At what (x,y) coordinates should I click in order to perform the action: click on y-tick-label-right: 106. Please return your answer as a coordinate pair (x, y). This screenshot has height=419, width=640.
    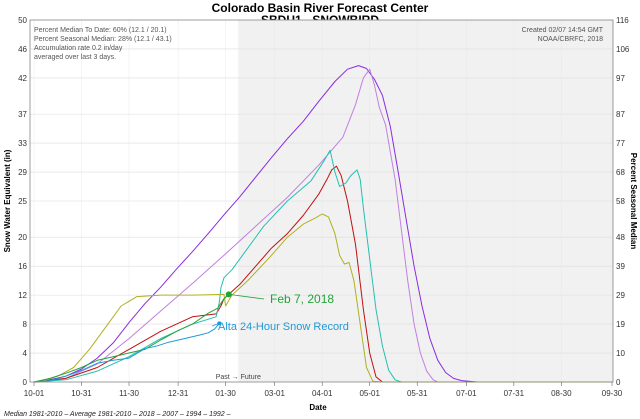
    Looking at the image, I should click on (623, 49).